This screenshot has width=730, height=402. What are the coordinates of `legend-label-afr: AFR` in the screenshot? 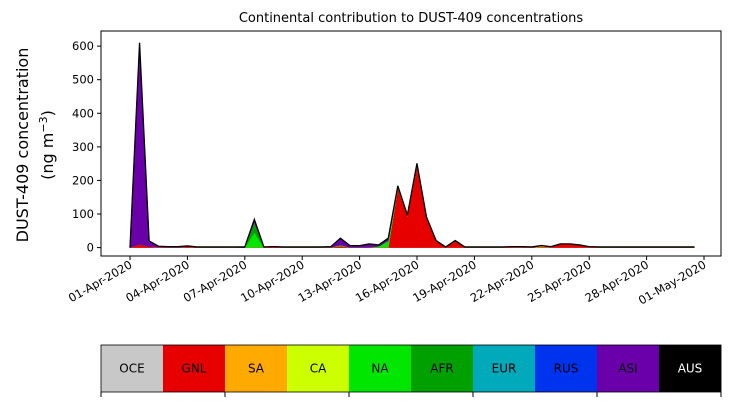 It's located at (441, 369).